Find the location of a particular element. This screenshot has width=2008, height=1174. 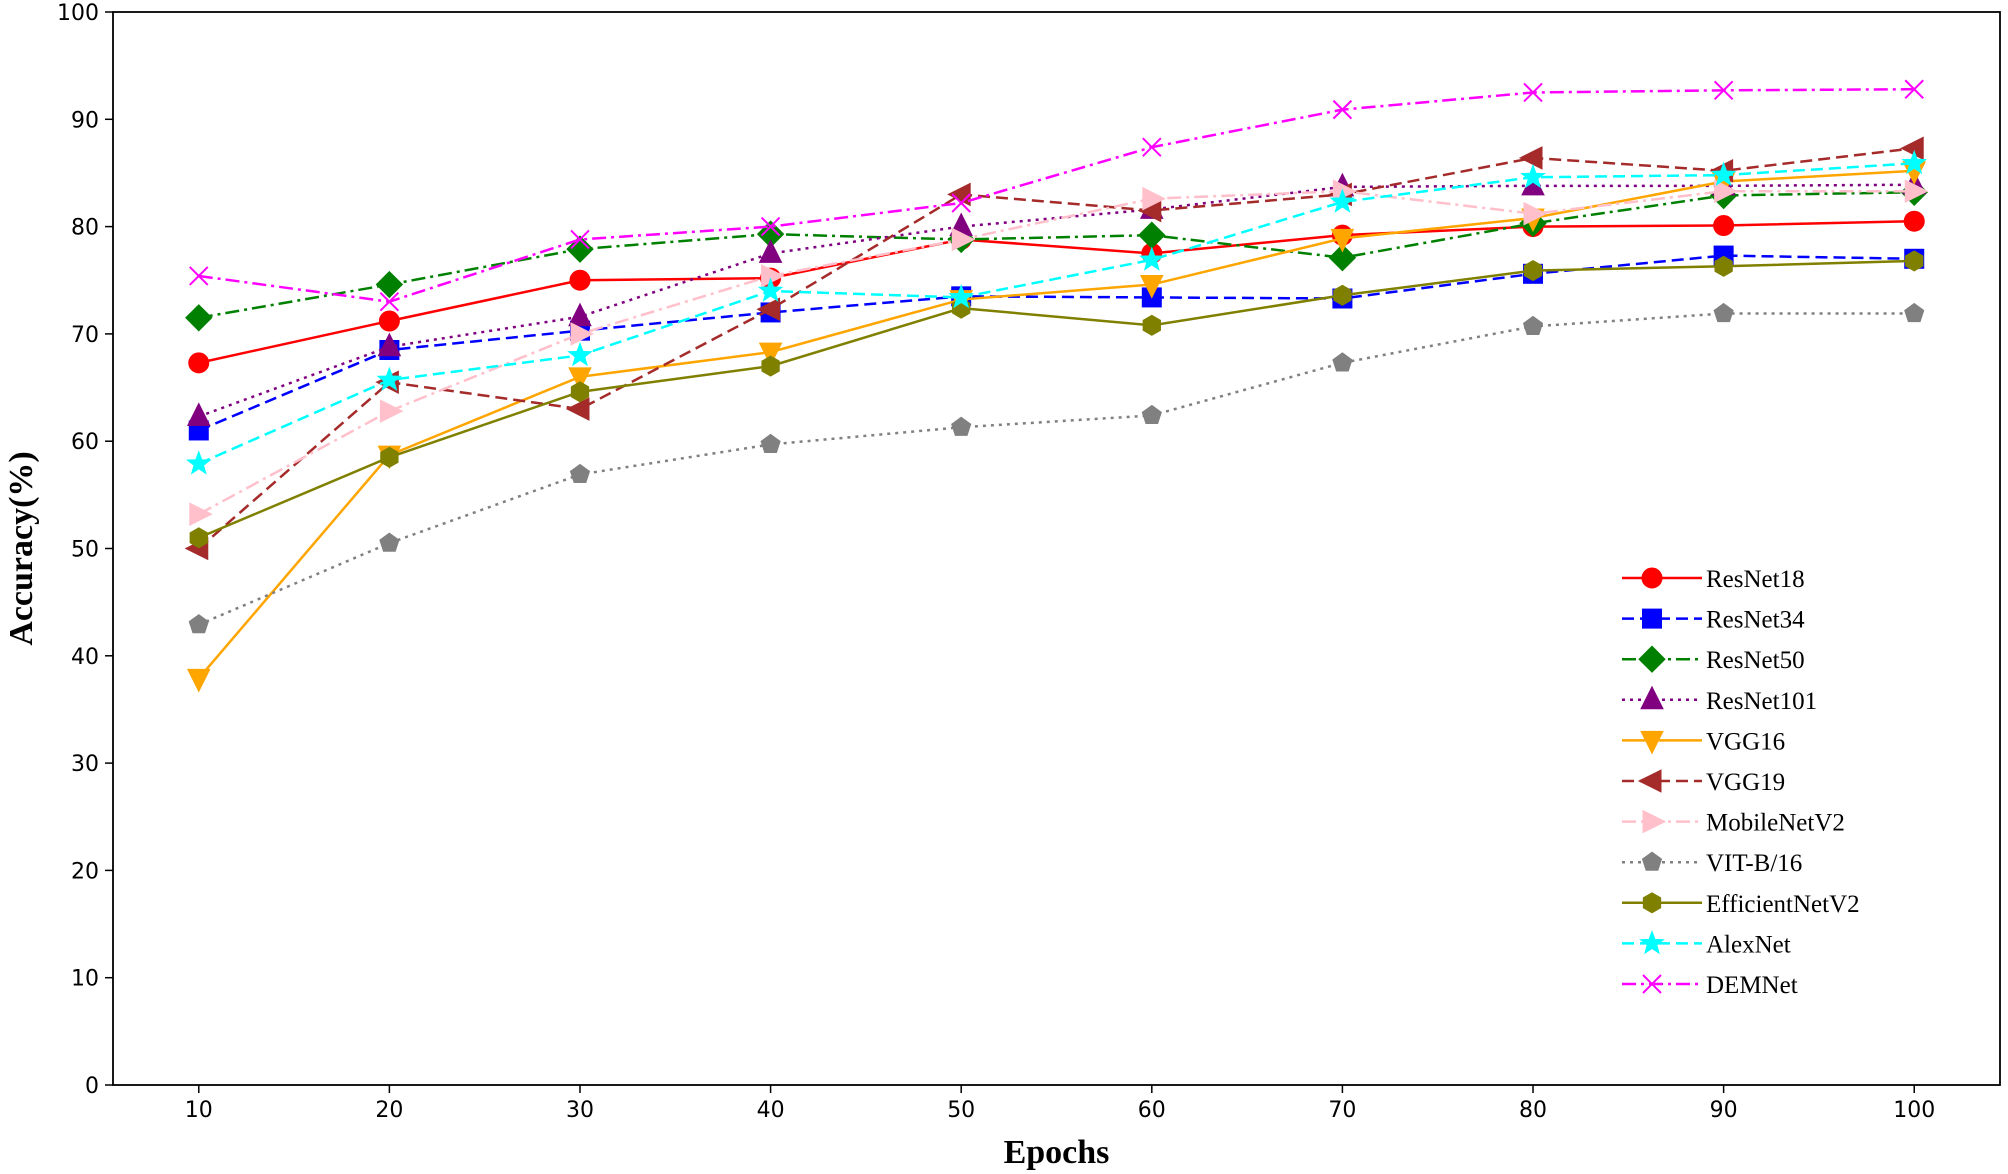

legend-item: ResNet50 is located at coordinates (1713, 659).